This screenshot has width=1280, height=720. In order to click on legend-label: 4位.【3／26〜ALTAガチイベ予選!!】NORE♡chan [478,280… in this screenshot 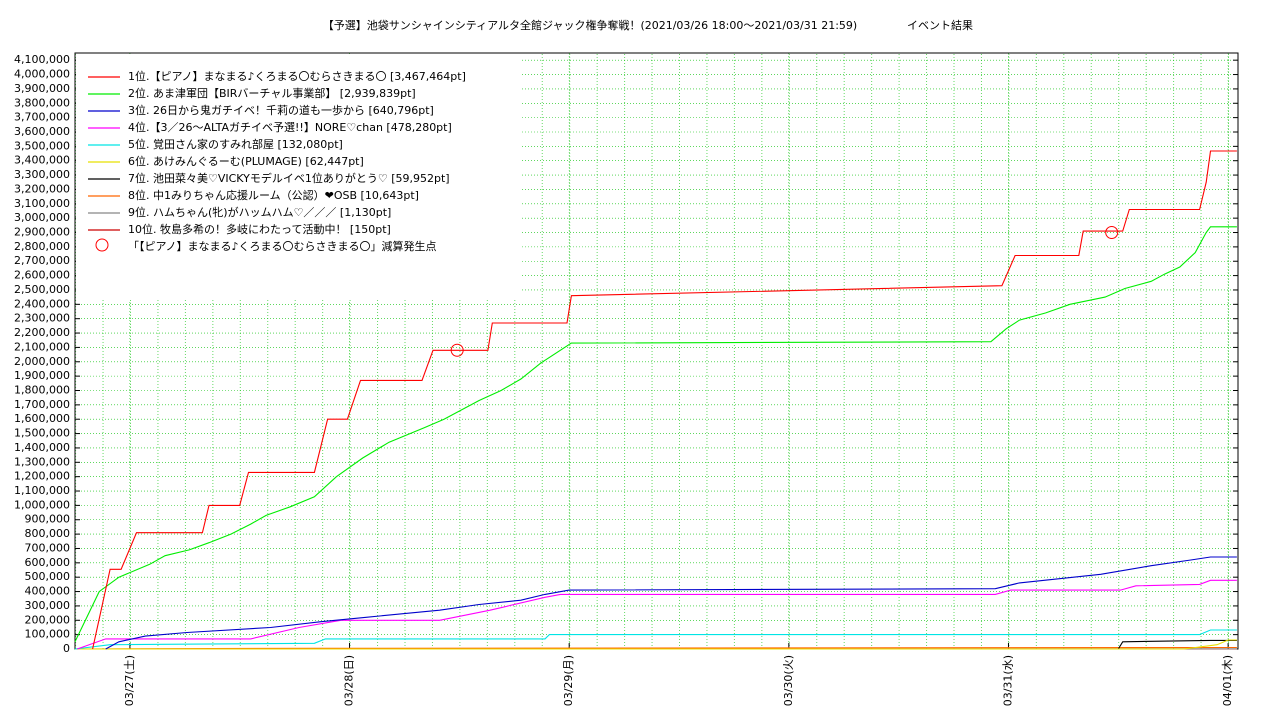, I will do `click(290, 127)`.